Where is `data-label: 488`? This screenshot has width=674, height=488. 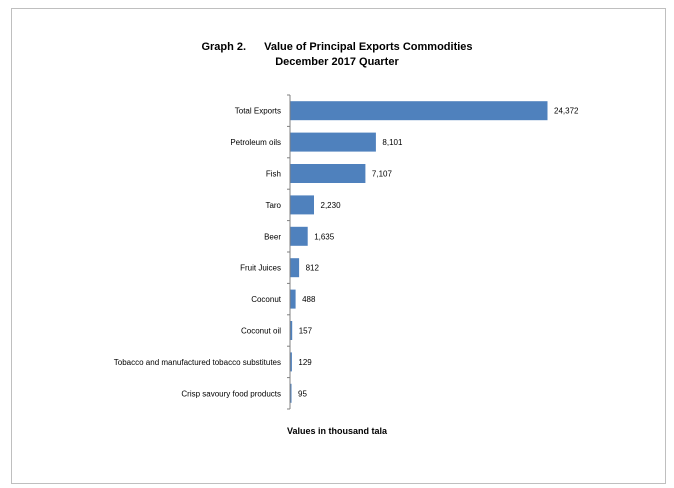
data-label: 488 is located at coordinates (309, 299).